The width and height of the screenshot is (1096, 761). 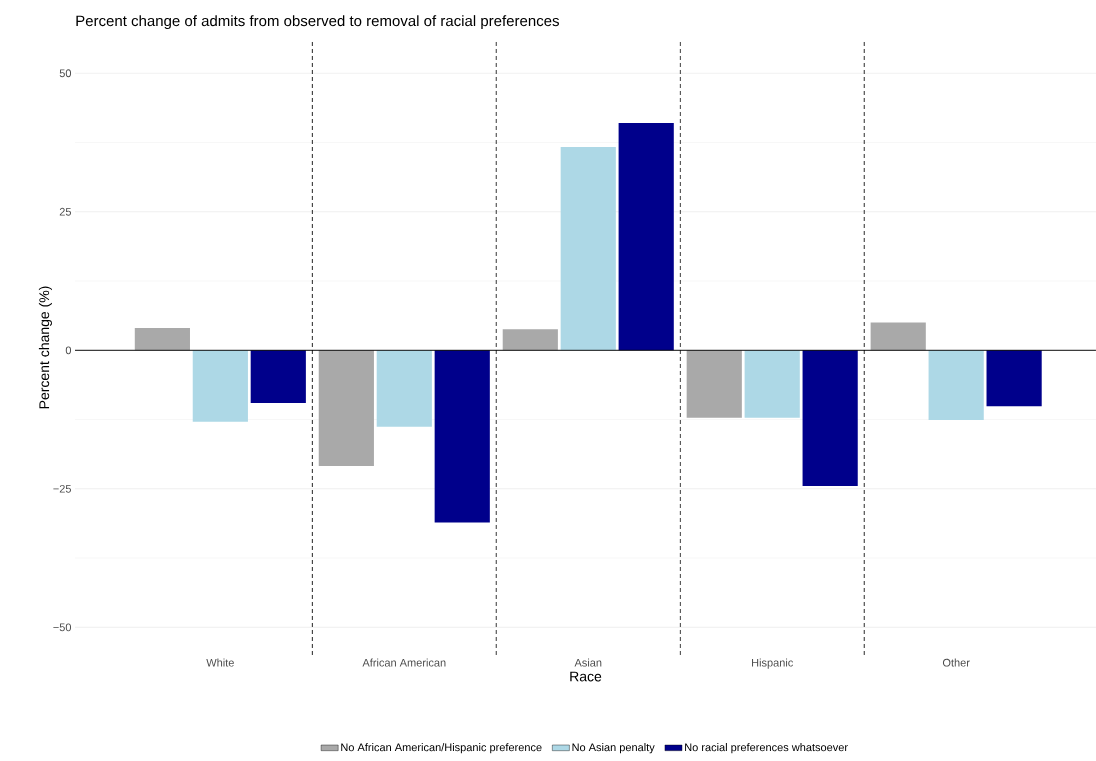 I want to click on y-tick-label: 0, so click(x=68, y=350).